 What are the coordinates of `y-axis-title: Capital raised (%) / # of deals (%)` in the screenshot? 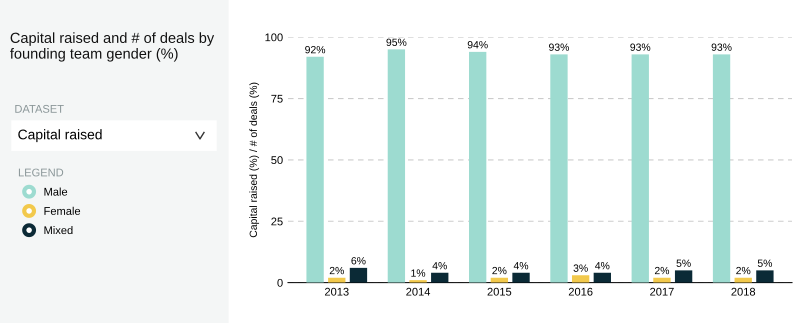 It's located at (254, 160).